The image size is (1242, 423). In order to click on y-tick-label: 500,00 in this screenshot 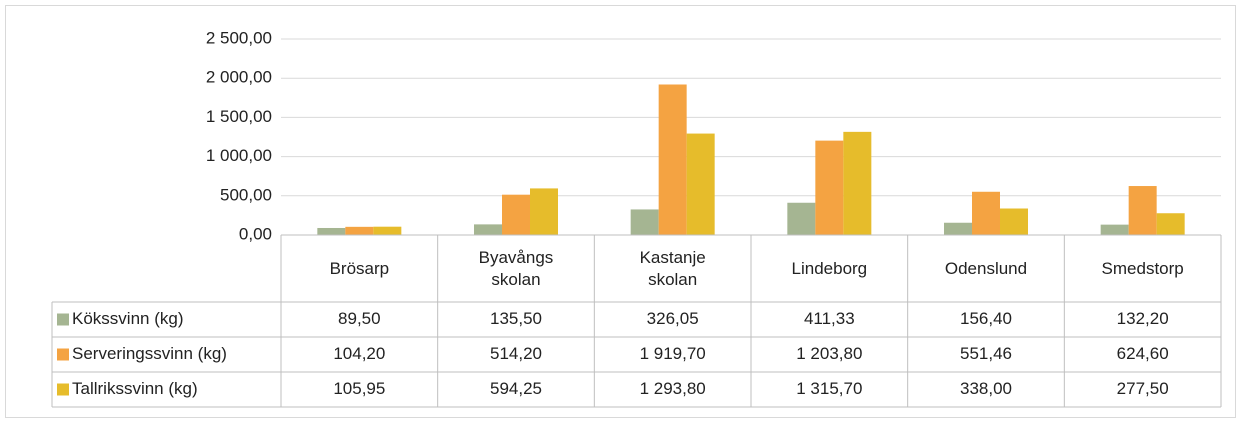, I will do `click(246, 194)`.